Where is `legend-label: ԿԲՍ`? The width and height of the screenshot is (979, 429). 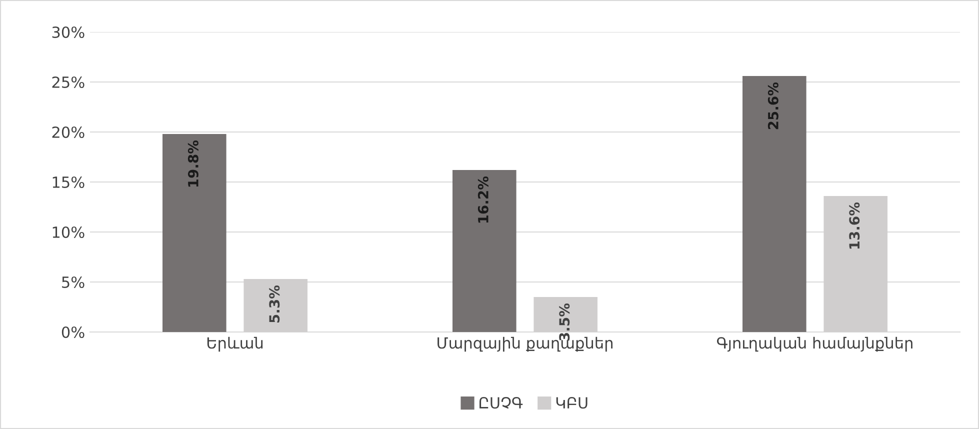
legend-label: ԿԲՍ is located at coordinates (572, 403).